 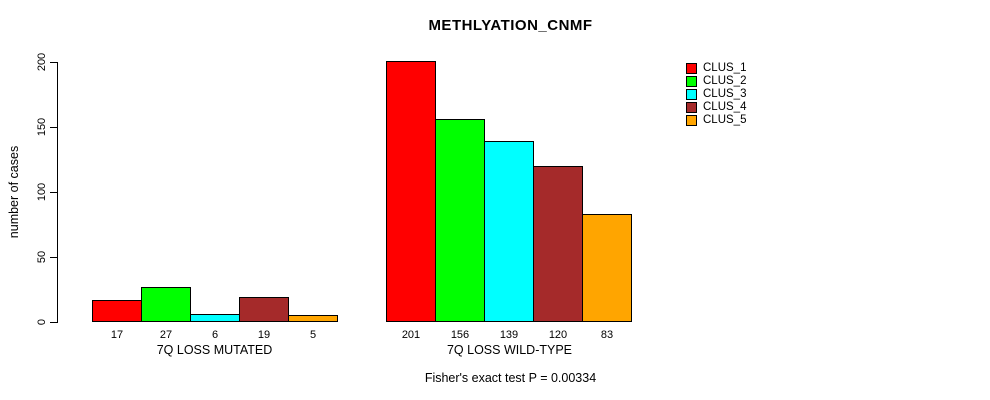 What do you see at coordinates (264, 309) in the screenshot?
I see `bar-clus_4-group0` at bounding box center [264, 309].